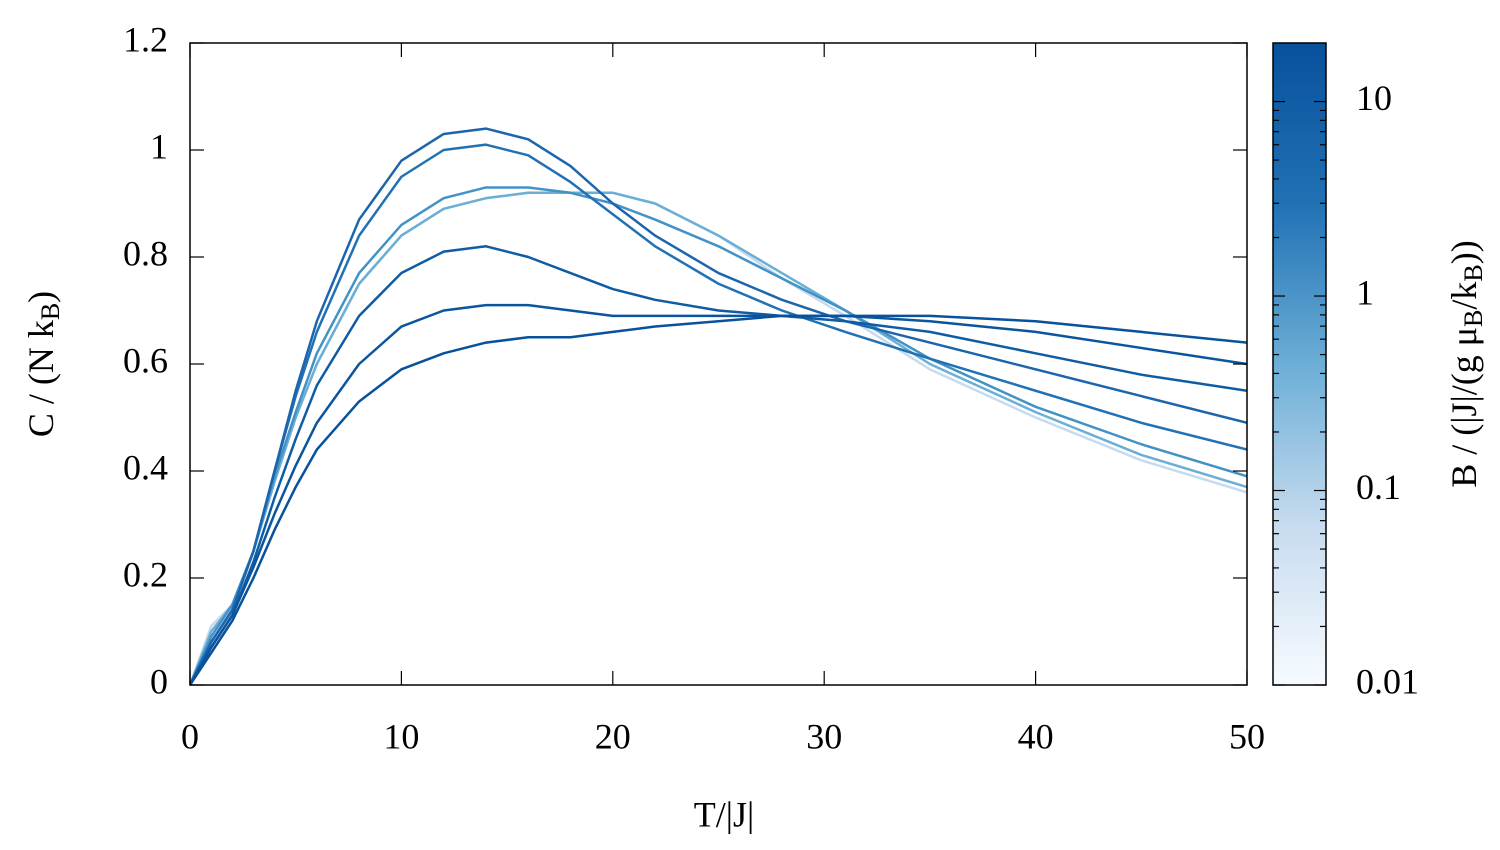 The height and width of the screenshot is (850, 1500). What do you see at coordinates (1387, 681) in the screenshot?
I see `colorbar-tick-label: 0.01` at bounding box center [1387, 681].